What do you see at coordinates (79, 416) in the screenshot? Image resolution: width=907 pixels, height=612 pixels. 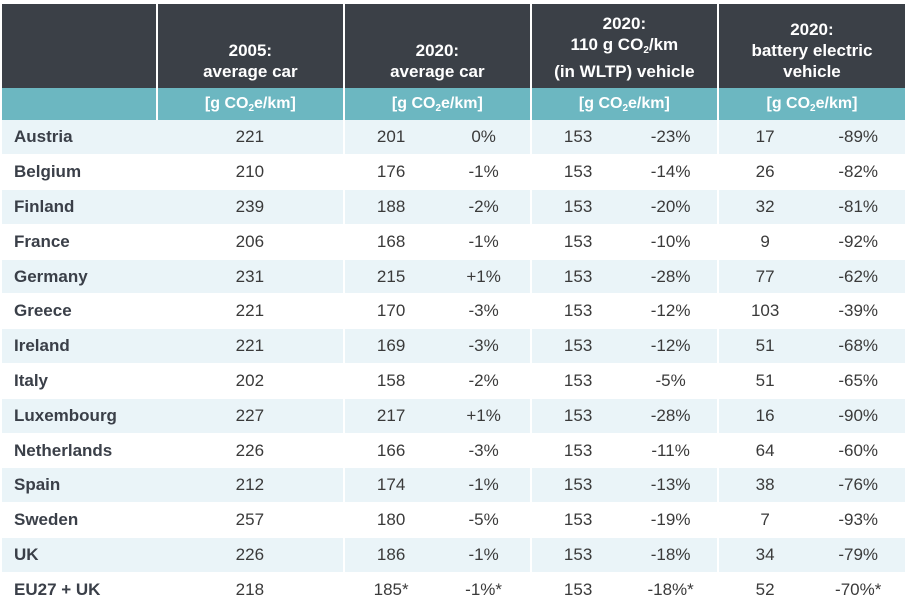 I see `country-cell: Luxembourg` at bounding box center [79, 416].